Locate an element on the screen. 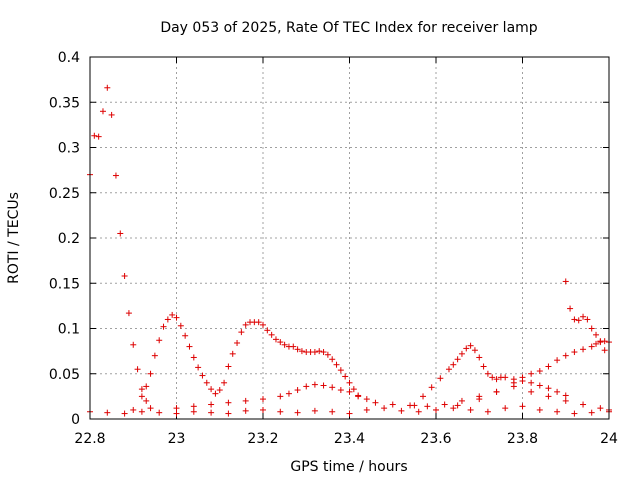 The width and height of the screenshot is (640, 480). x-tick-label: 24 is located at coordinates (609, 439).